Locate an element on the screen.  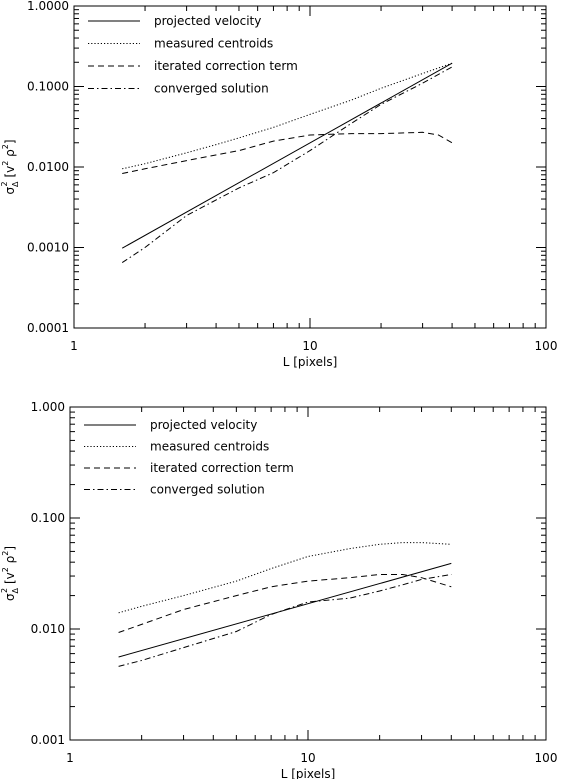
y-tick-label: 0.0001 is located at coordinates (48, 328).